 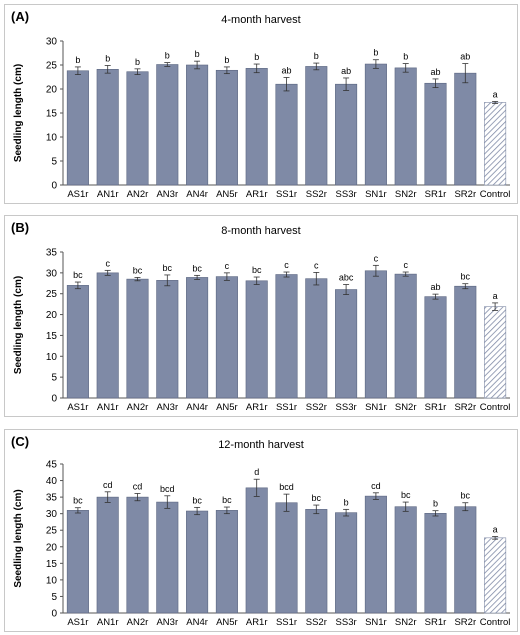 What do you see at coordinates (261, 231) in the screenshot?
I see `chart-title: 8-month harvest` at bounding box center [261, 231].